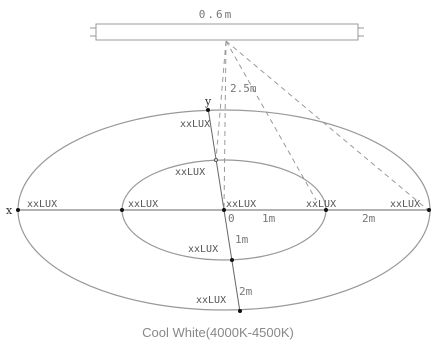  What do you see at coordinates (216, 14) in the screenshot?
I see `fixture-width-label: 0.6m` at bounding box center [216, 14].